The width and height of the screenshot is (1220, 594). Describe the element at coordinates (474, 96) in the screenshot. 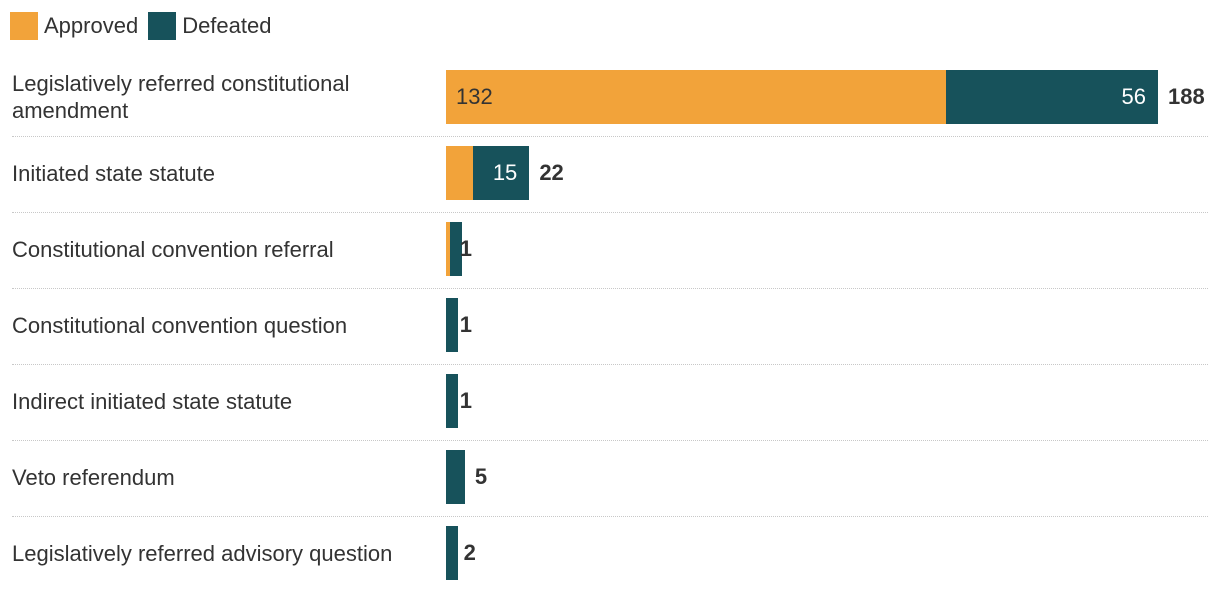

I see `value-label: 132` at that location.